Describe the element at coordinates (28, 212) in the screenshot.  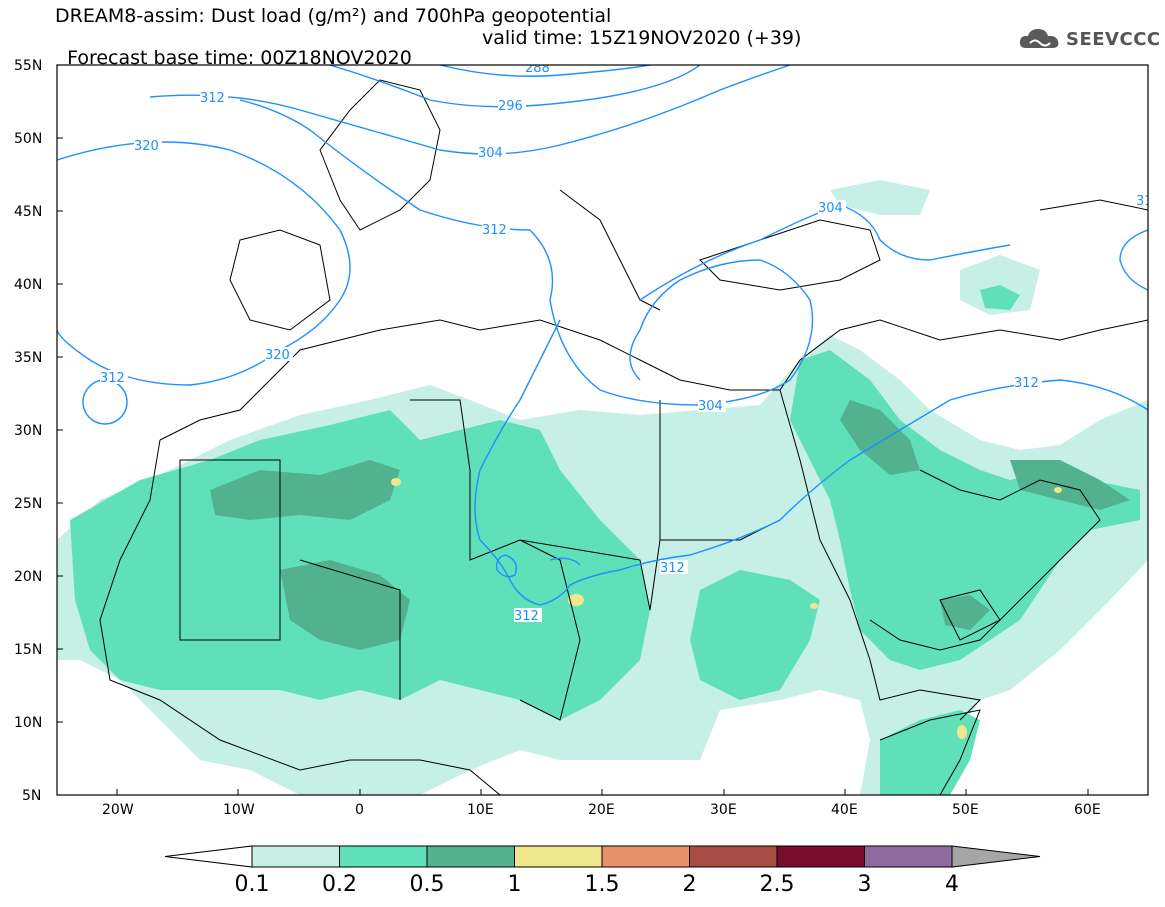
I see `lat-label: 45N` at that location.